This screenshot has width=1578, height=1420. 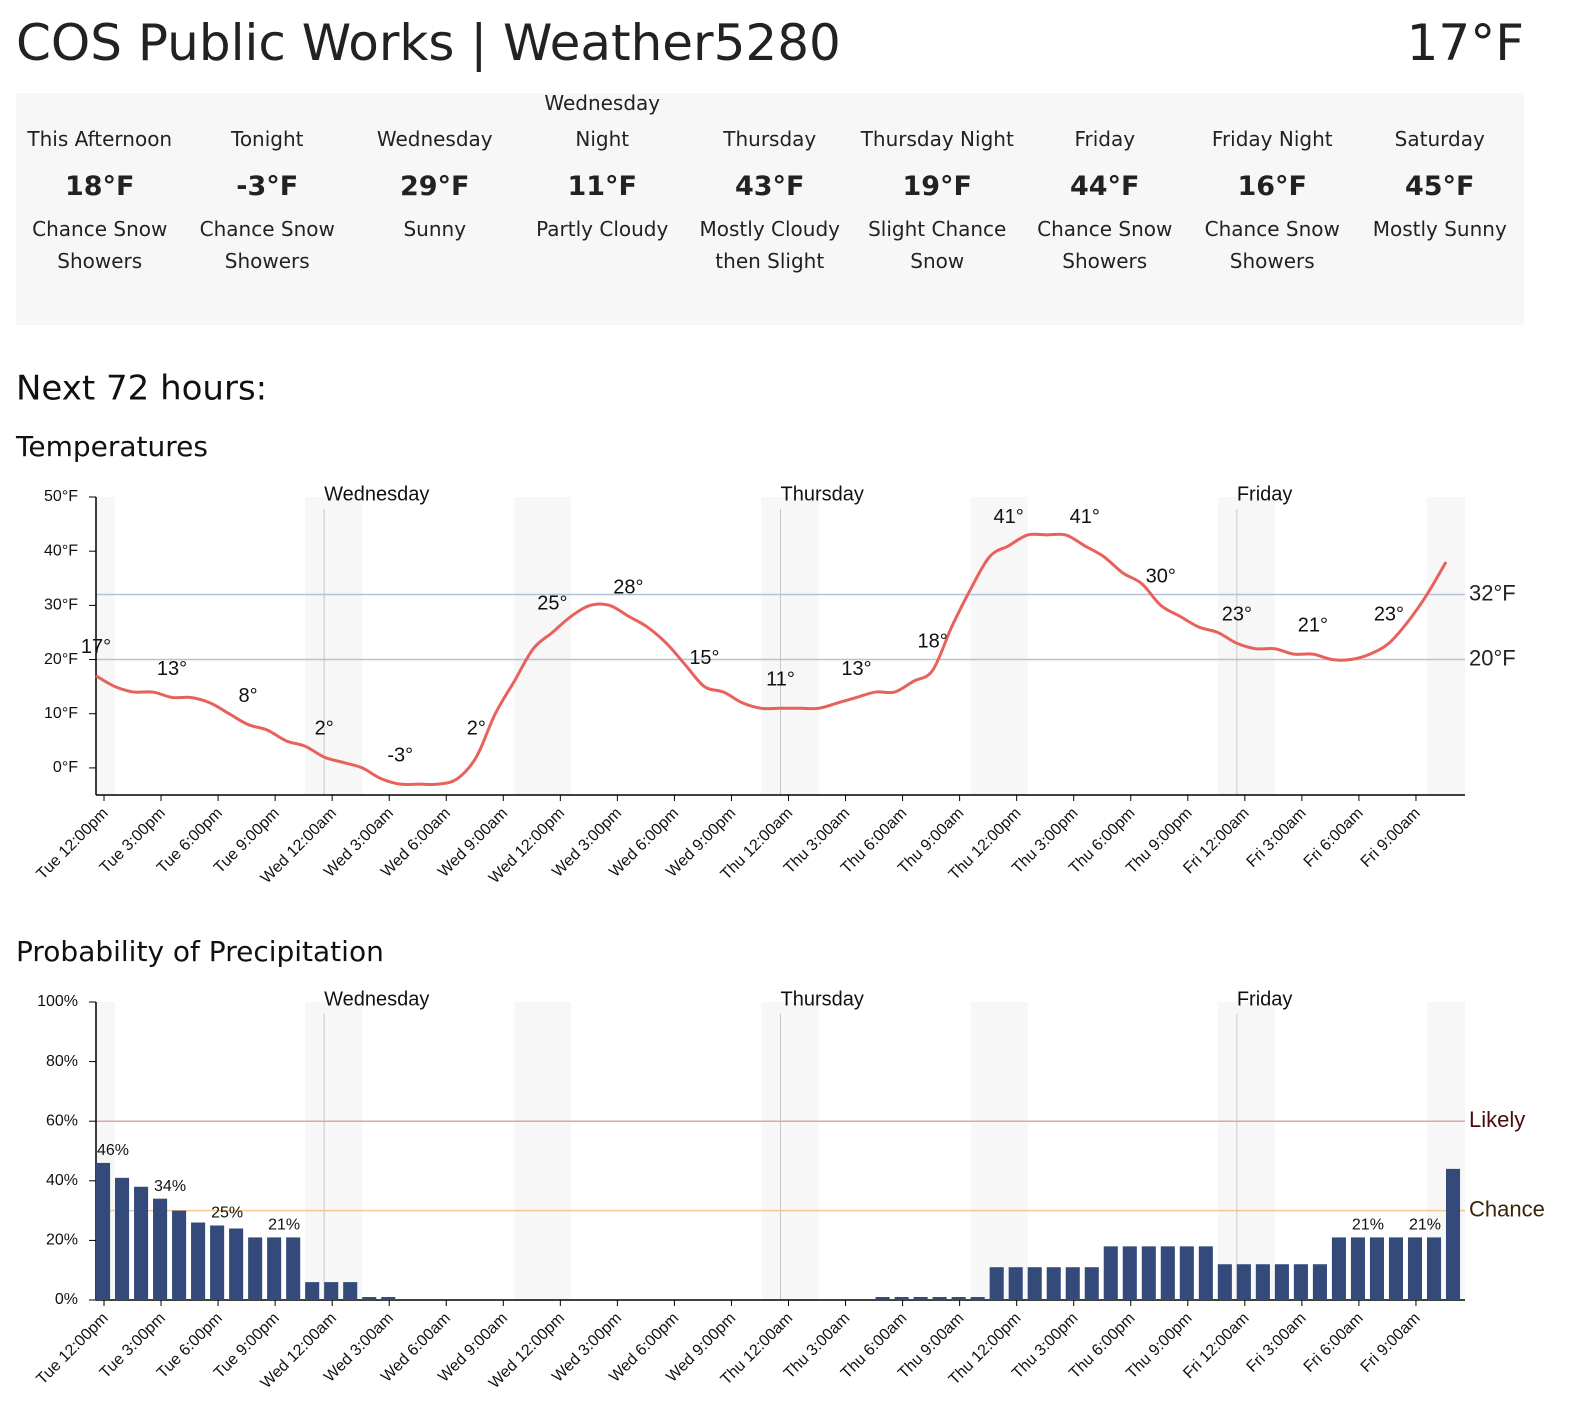 I want to click on day-label: Wednesday, so click(x=376, y=999).